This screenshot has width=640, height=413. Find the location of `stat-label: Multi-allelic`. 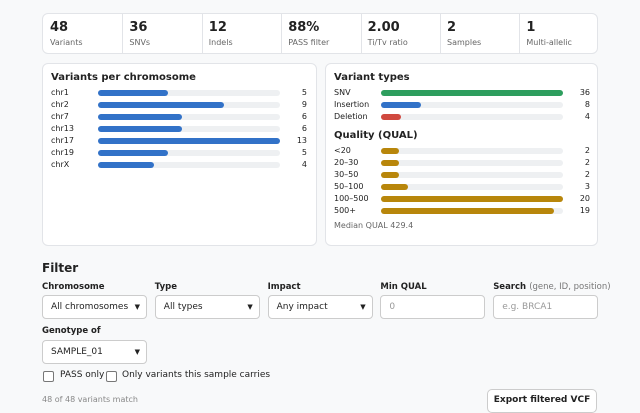

stat-label: Multi-allelic is located at coordinates (549, 42).